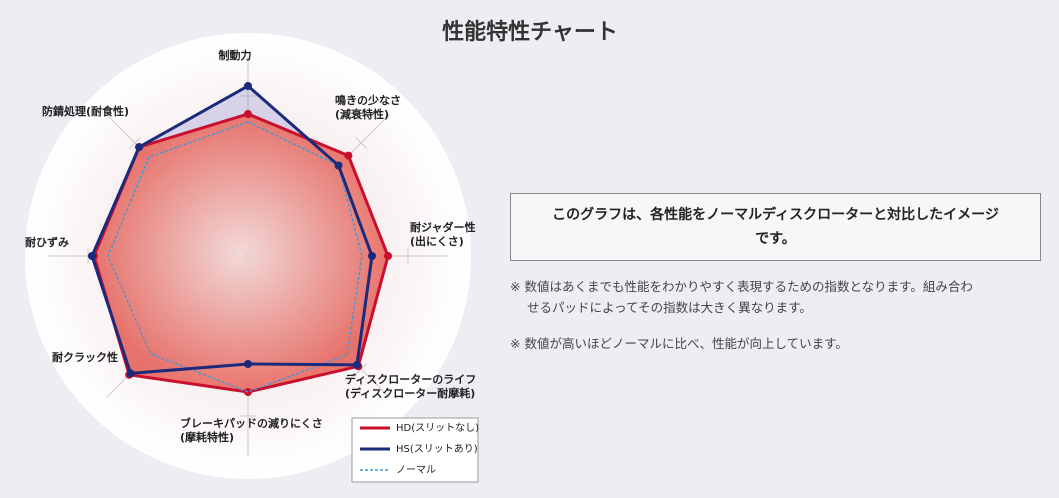  Describe the element at coordinates (530, 32) in the screenshot. I see `chart-title: 性能特性チャート` at that location.